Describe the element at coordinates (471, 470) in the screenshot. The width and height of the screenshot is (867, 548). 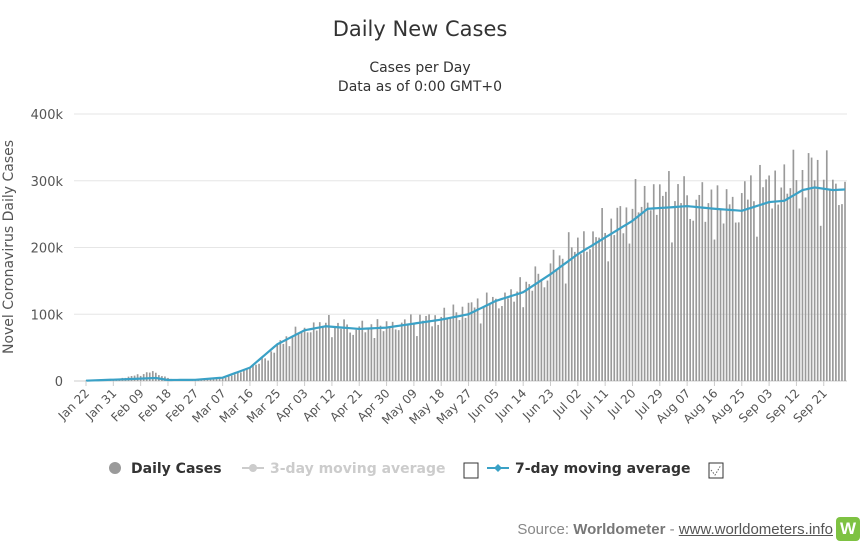
I see `checkbox-3day-icon` at that location.